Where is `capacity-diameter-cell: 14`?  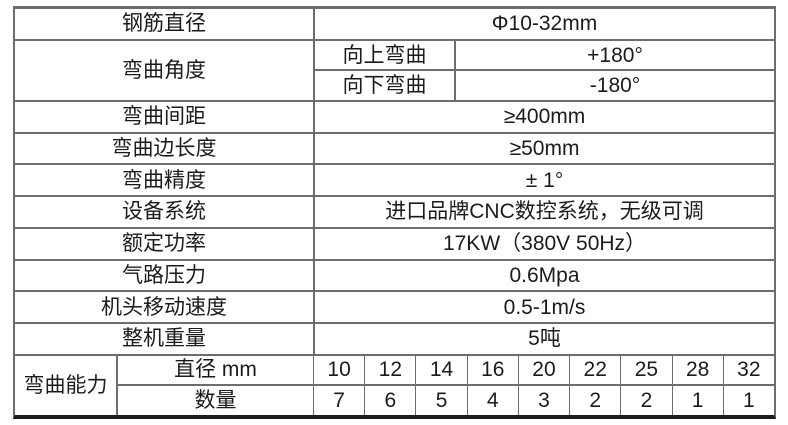
capacity-diameter-cell: 14 is located at coordinates (440, 370).